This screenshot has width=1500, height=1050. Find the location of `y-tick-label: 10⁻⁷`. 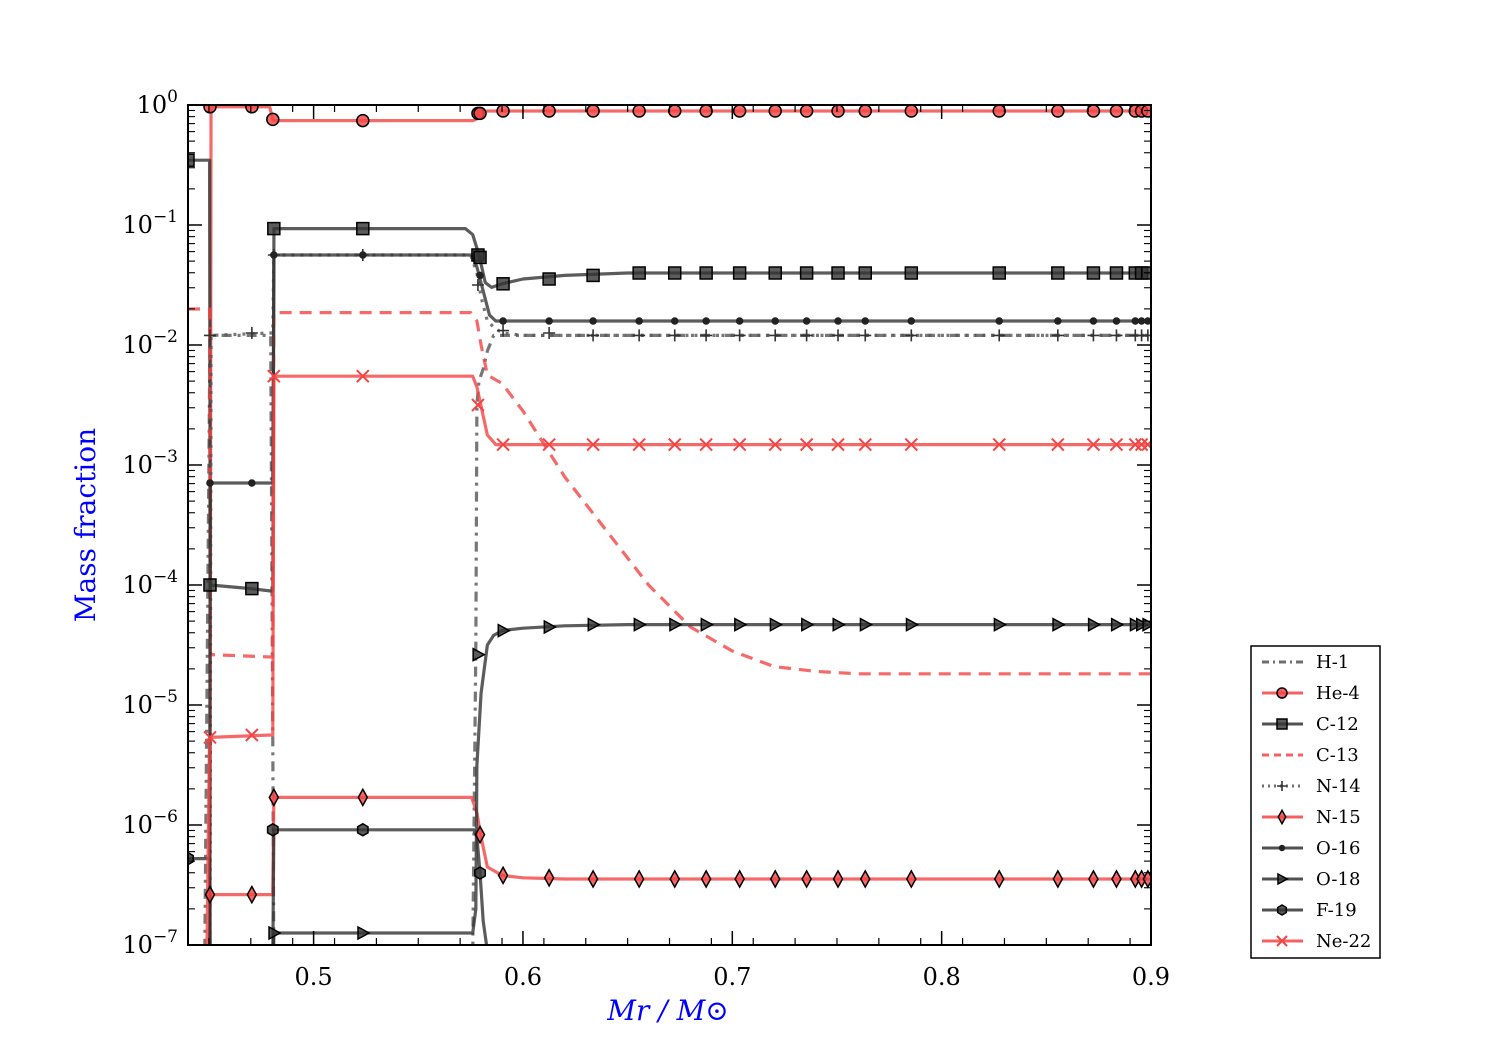

y-tick-label: 10⁻⁷ is located at coordinates (150, 943).